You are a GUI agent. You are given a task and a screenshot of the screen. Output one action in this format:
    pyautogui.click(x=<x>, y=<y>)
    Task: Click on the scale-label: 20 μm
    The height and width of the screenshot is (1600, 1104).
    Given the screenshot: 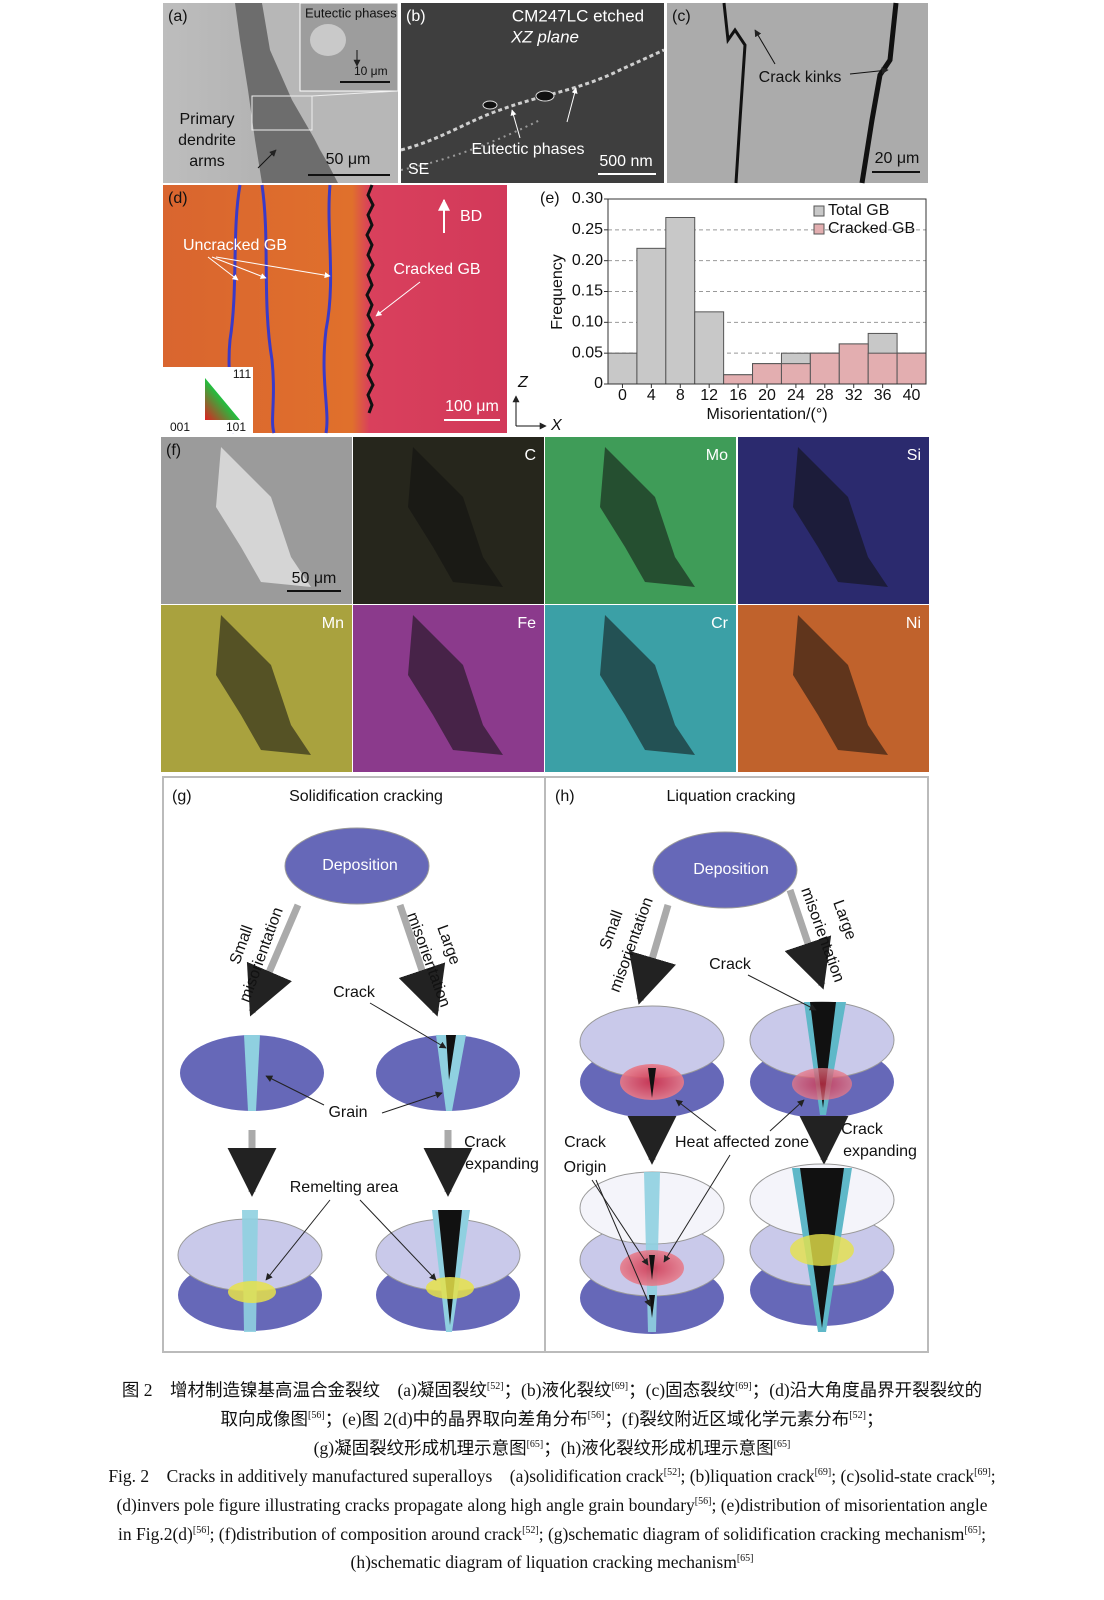 What is the action you would take?
    pyautogui.click(x=897, y=158)
    